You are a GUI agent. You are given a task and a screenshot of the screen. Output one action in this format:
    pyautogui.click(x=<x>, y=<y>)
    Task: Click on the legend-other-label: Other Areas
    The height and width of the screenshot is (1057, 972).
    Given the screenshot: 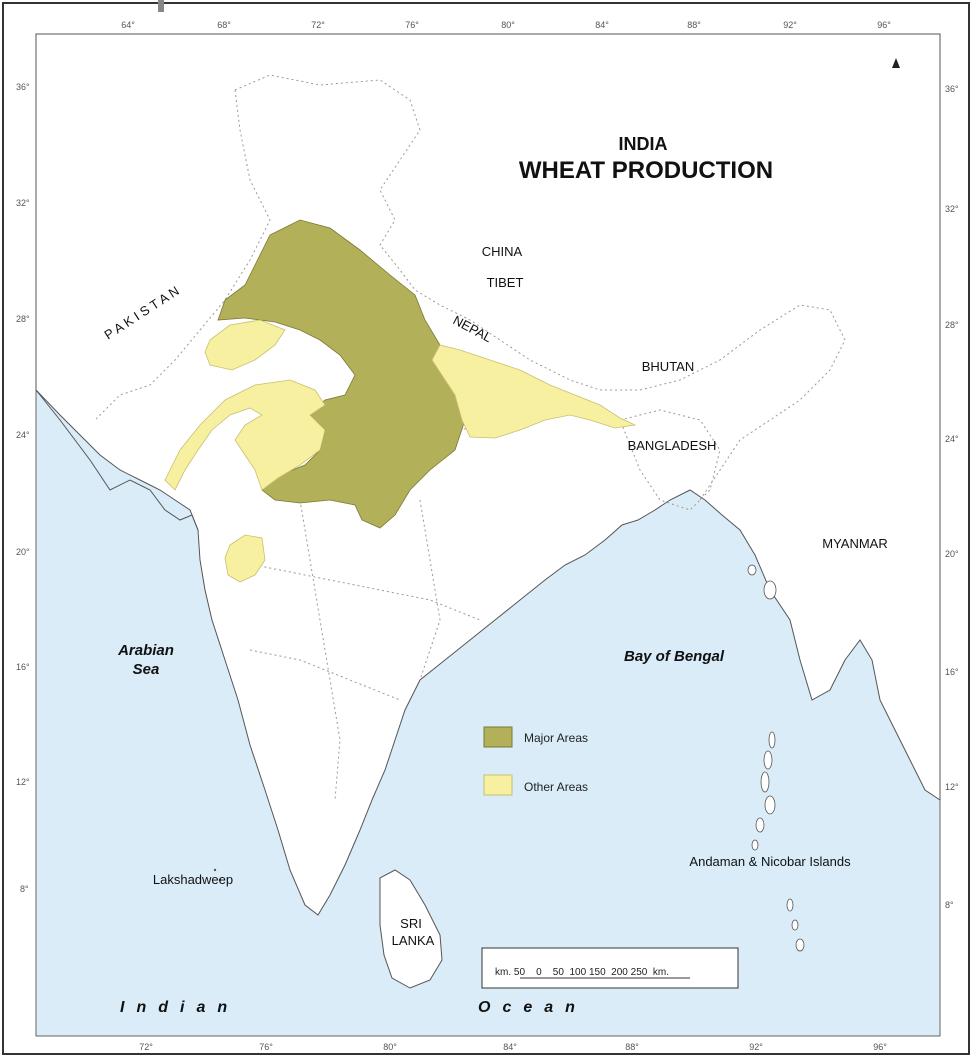 What is the action you would take?
    pyautogui.click(x=556, y=787)
    